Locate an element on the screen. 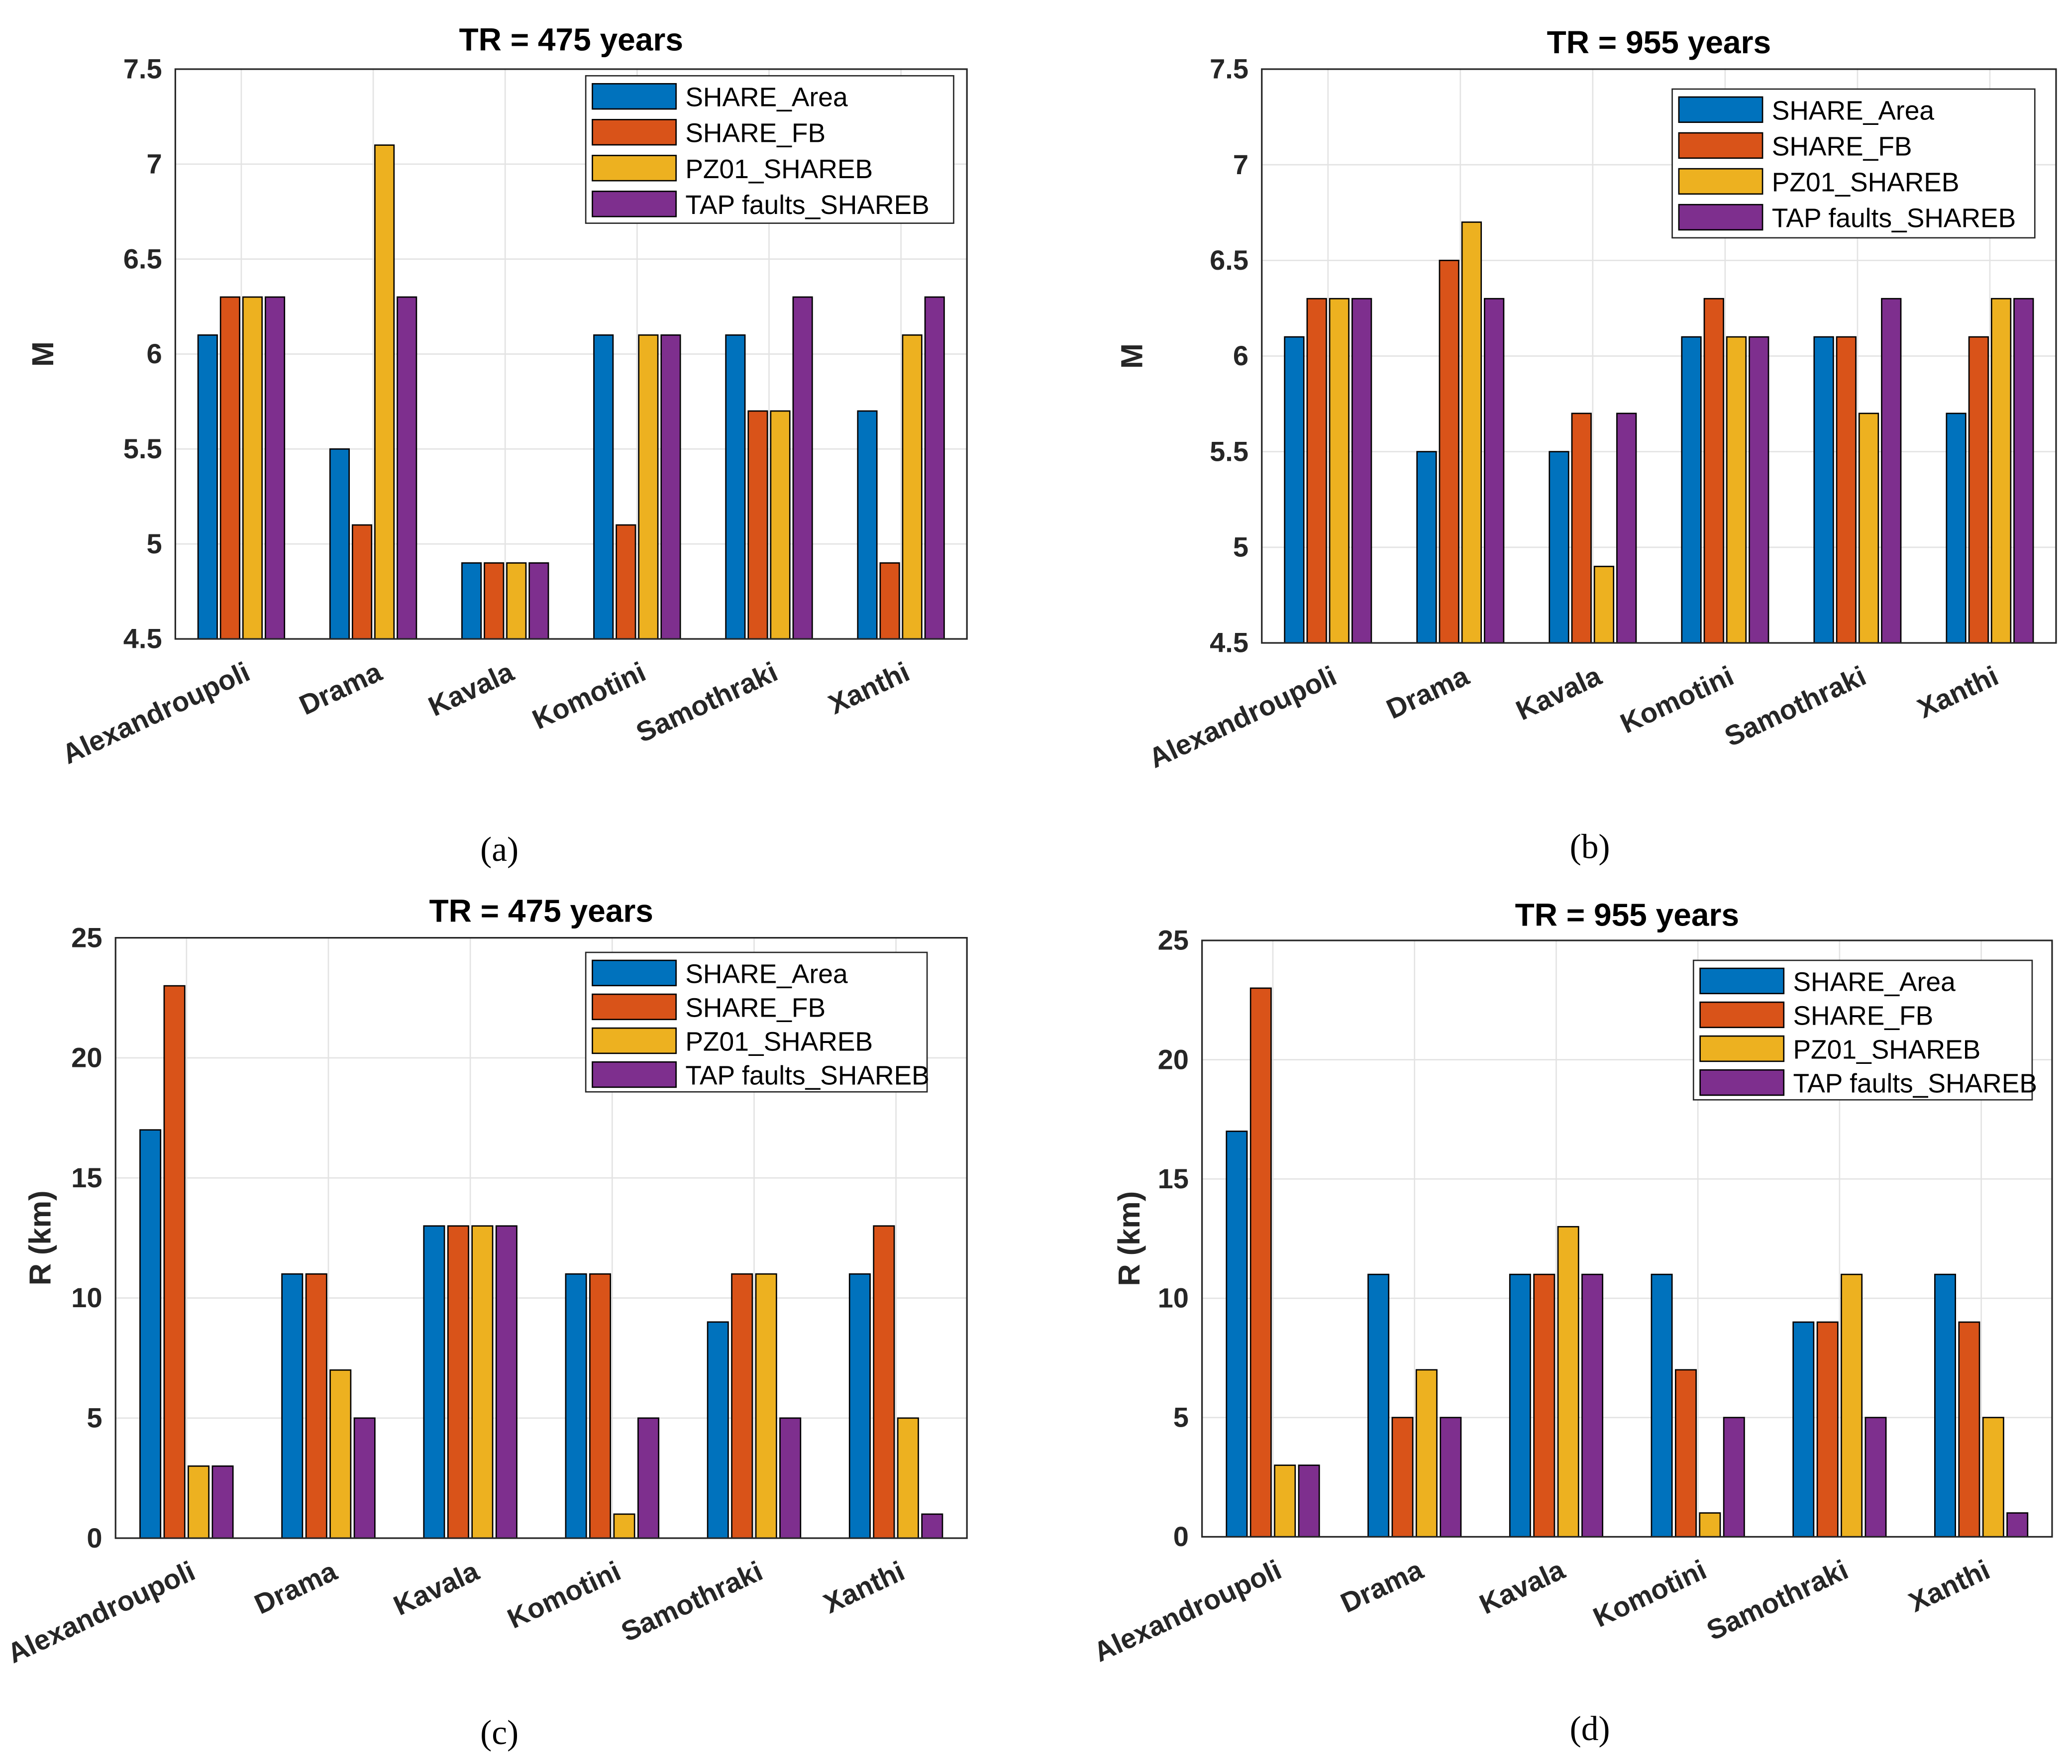 Image resolution: width=2072 pixels, height=1764 pixels. legend-label: TAP faults_SHAREB is located at coordinates (807, 1076).